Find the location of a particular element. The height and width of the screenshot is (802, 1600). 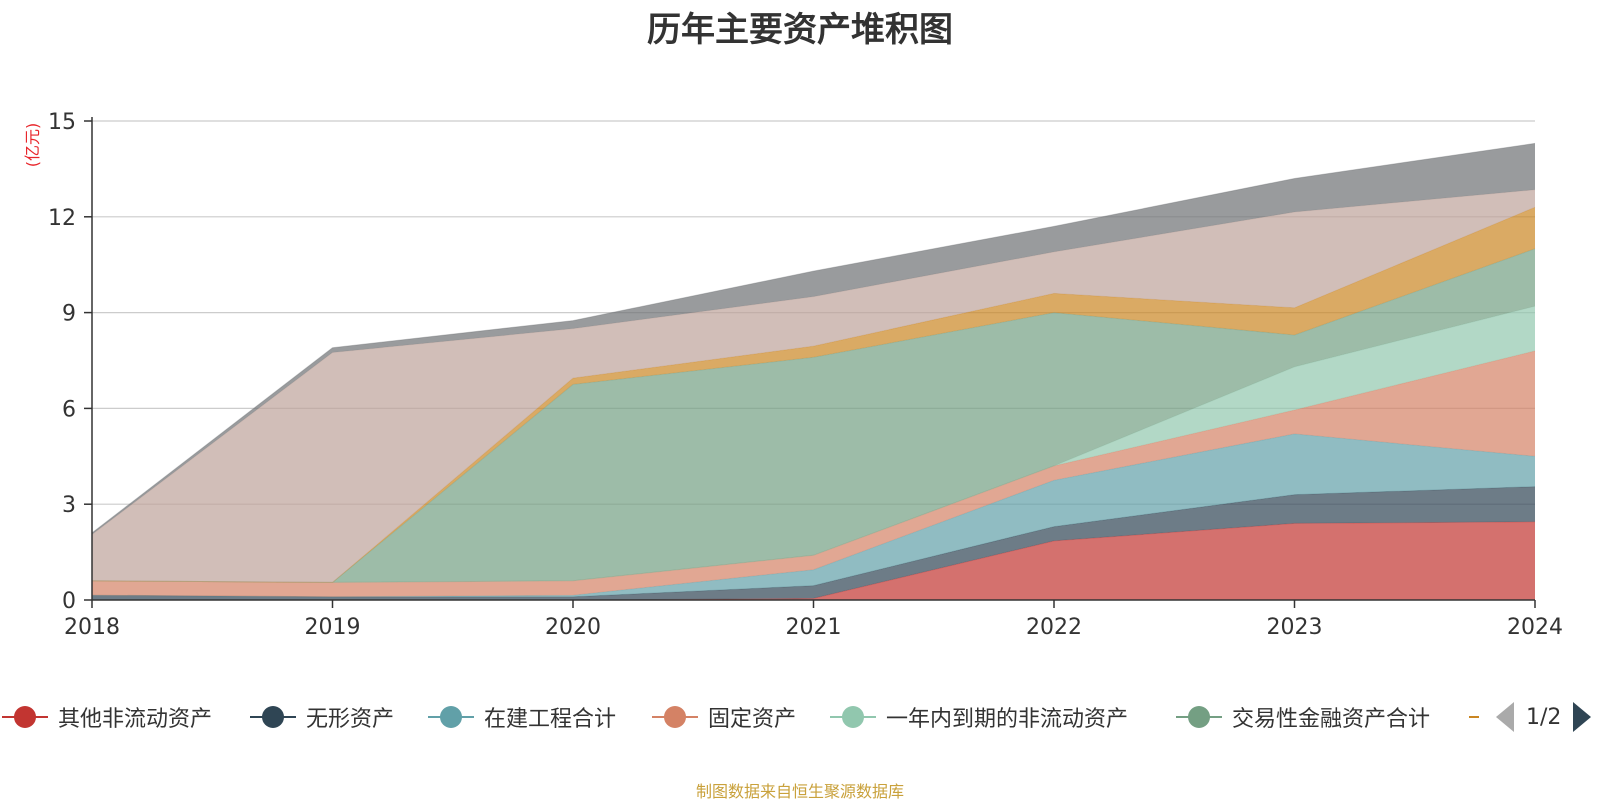

legend-page-indicator: 1/2 is located at coordinates (1544, 717).